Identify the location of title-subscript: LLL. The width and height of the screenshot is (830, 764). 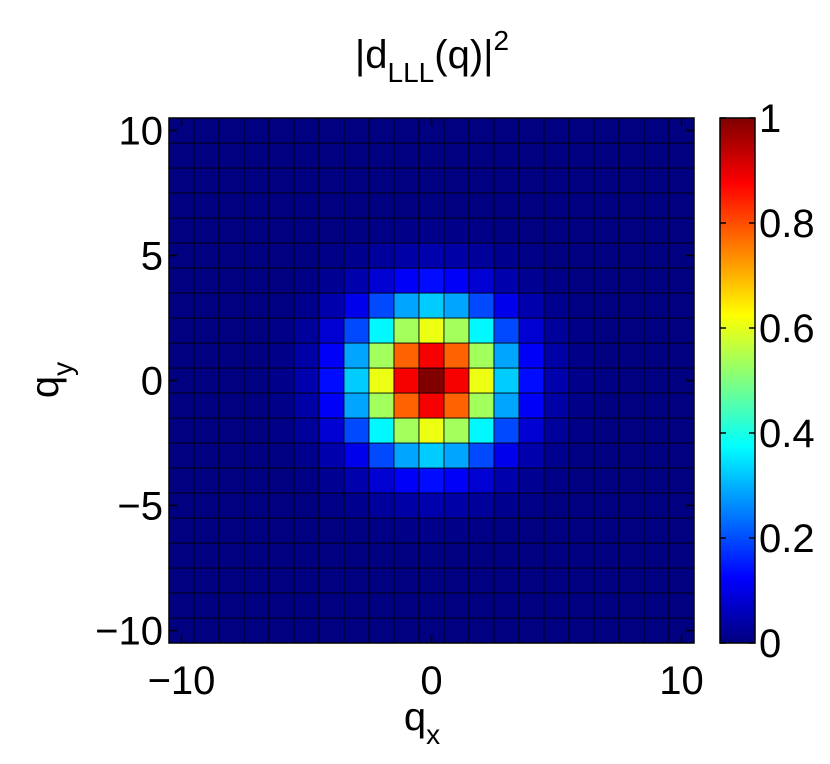
(411, 72).